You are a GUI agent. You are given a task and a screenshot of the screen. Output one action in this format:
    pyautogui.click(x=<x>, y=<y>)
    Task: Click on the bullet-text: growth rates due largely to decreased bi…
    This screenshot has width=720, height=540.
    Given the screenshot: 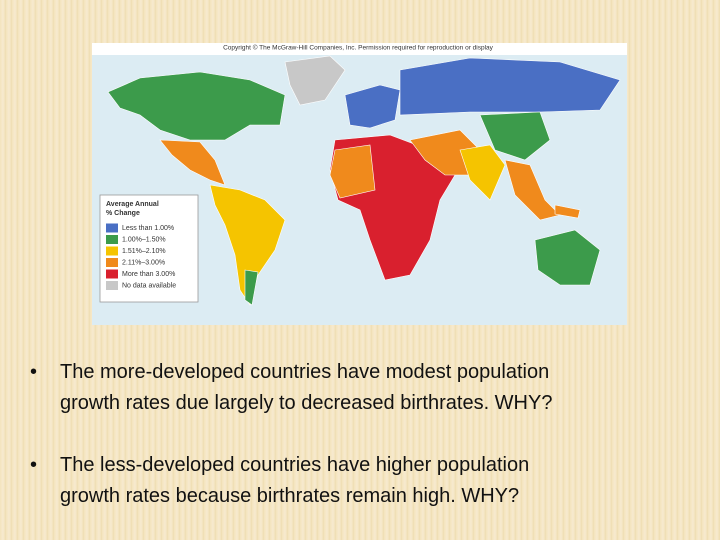 What is the action you would take?
    pyautogui.click(x=306, y=403)
    